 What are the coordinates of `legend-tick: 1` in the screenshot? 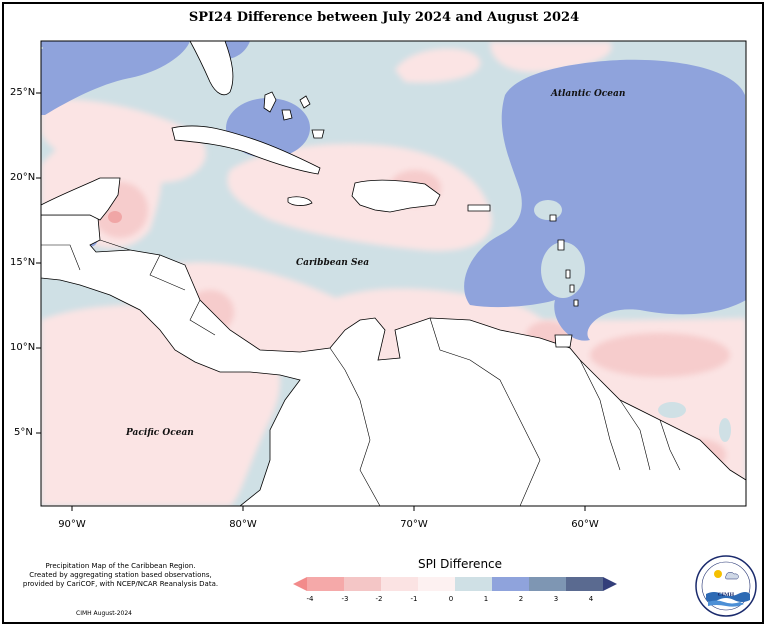 It's located at (486, 599).